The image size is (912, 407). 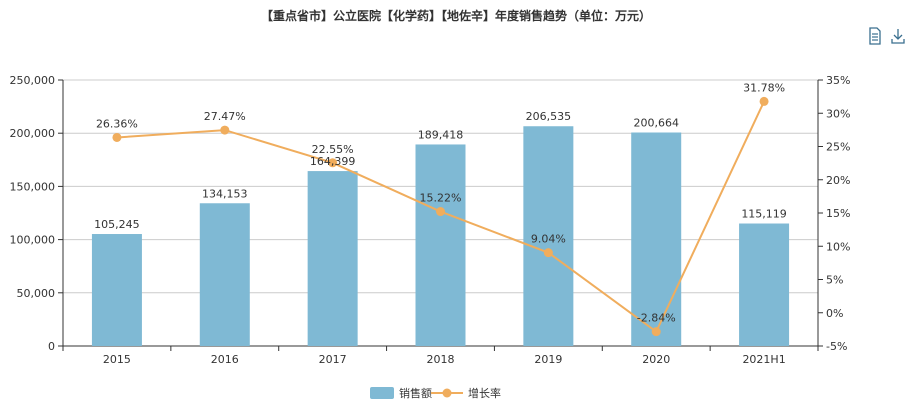 What do you see at coordinates (764, 214) in the screenshot?
I see `bar-value-label: 115,119` at bounding box center [764, 214].